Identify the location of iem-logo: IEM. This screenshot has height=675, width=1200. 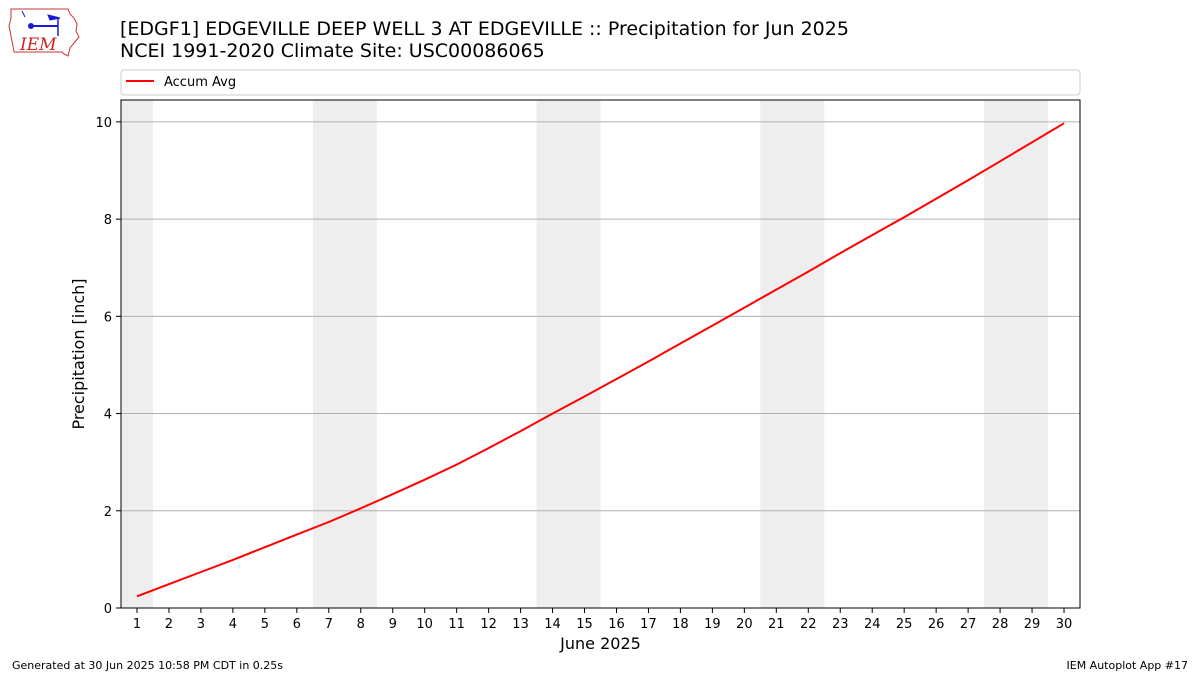
(44, 32).